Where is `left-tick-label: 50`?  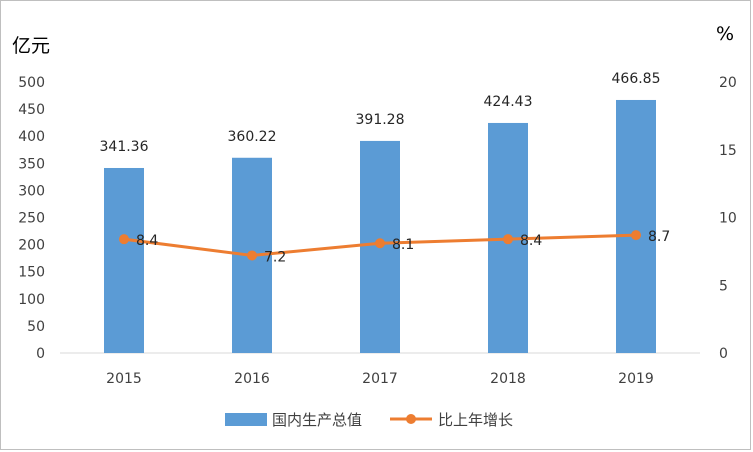
left-tick-label: 50 is located at coordinates (36, 327).